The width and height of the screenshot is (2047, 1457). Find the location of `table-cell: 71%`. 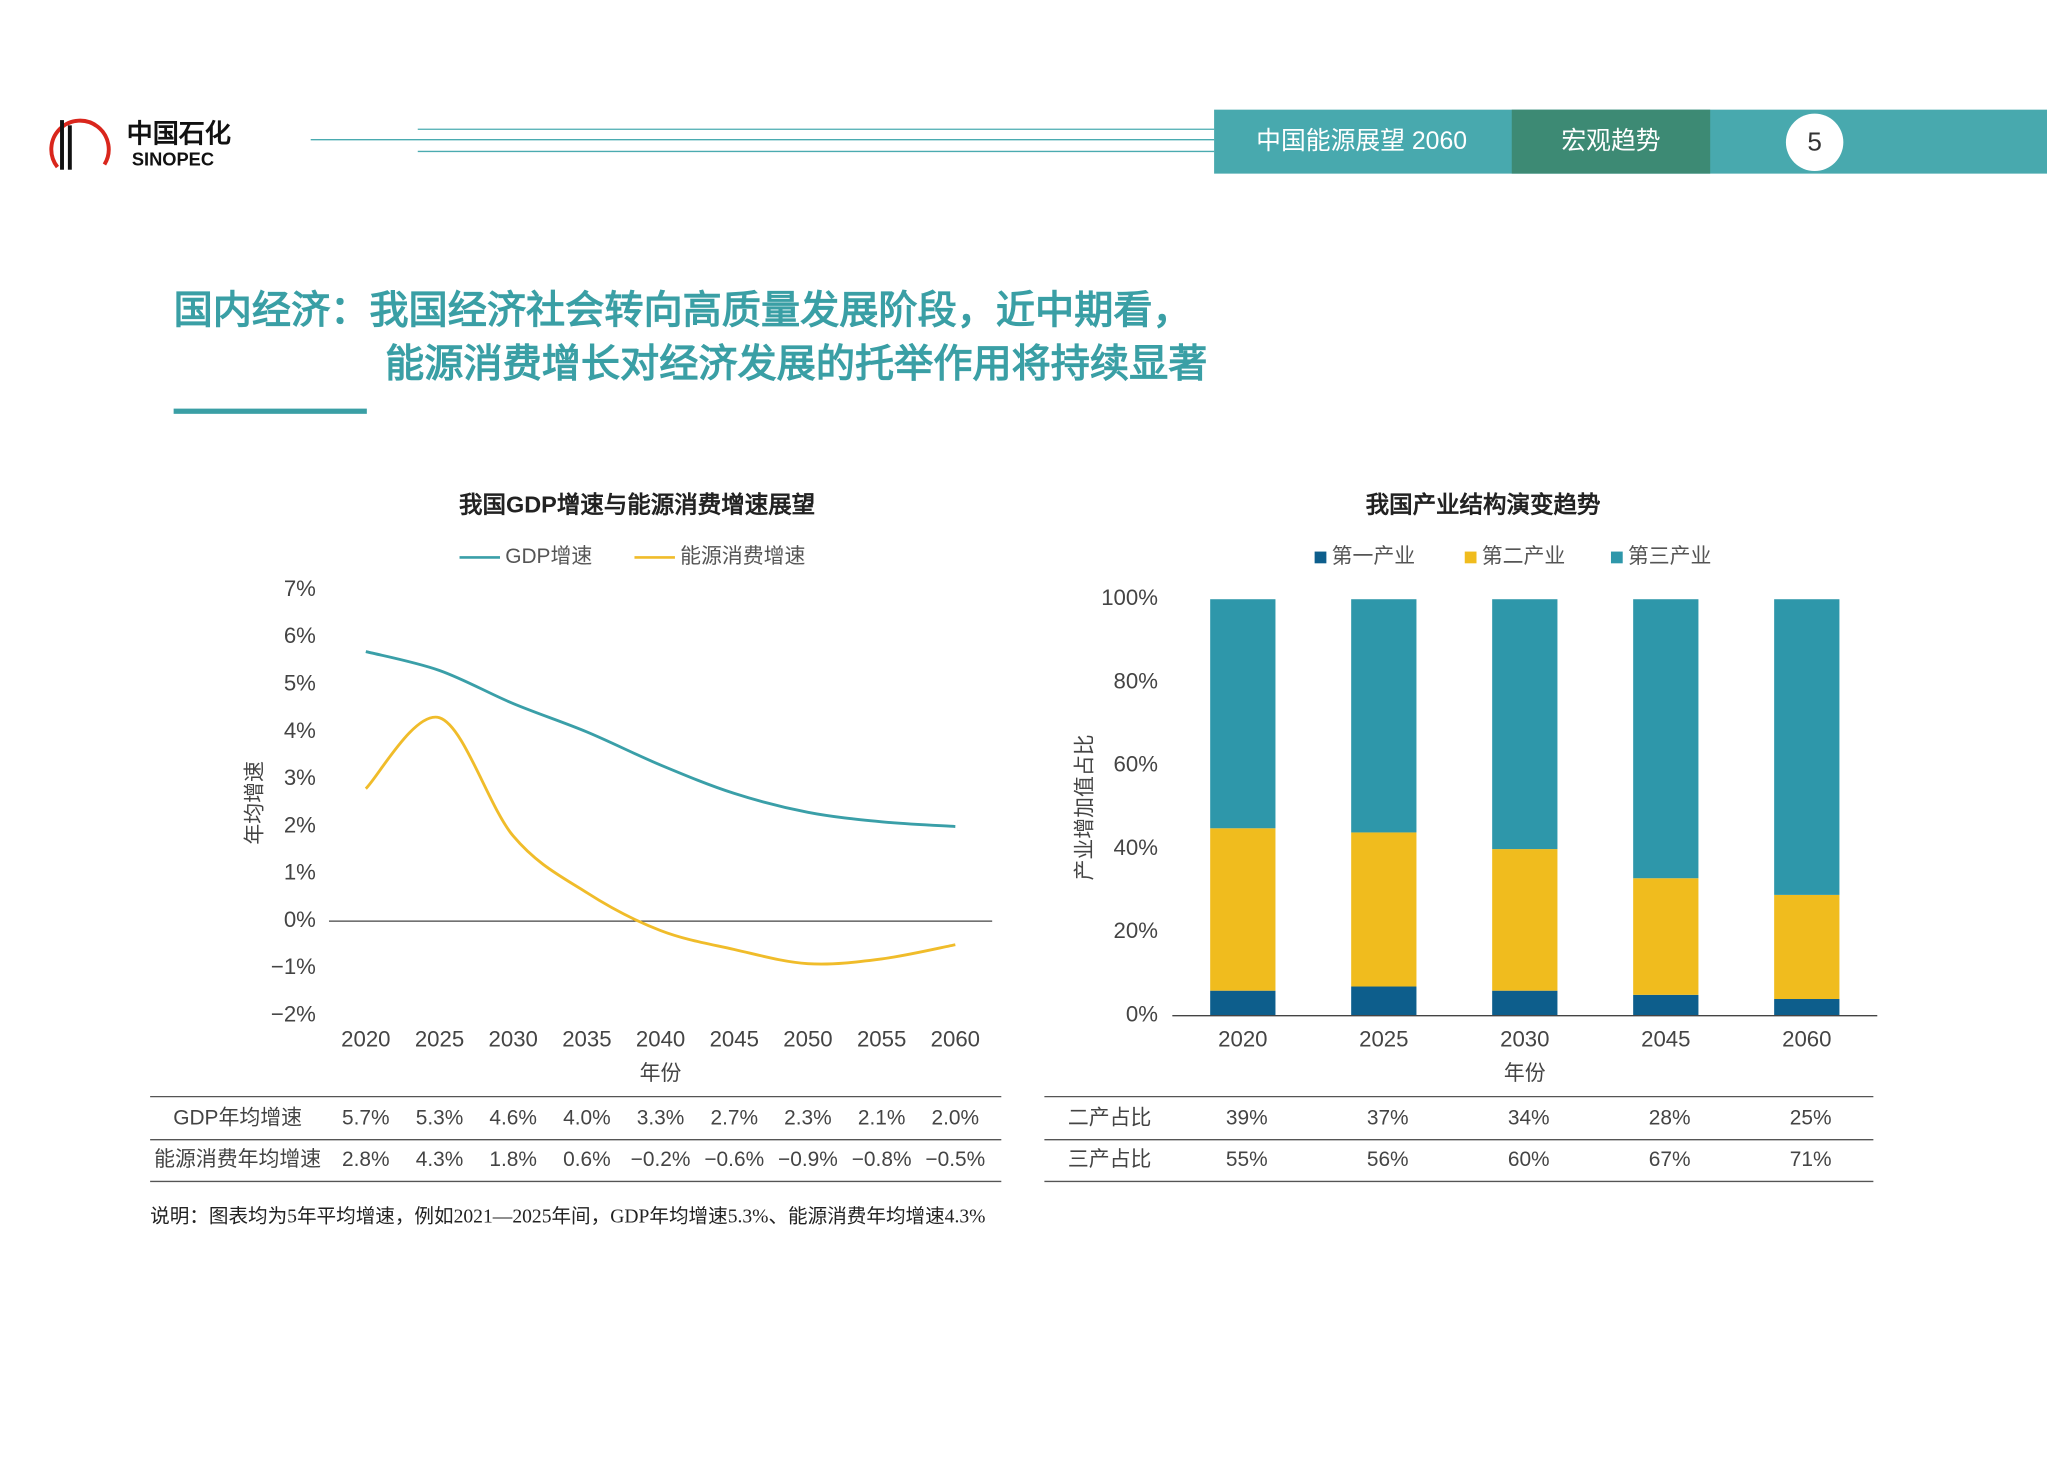

table-cell: 71% is located at coordinates (1811, 1159).